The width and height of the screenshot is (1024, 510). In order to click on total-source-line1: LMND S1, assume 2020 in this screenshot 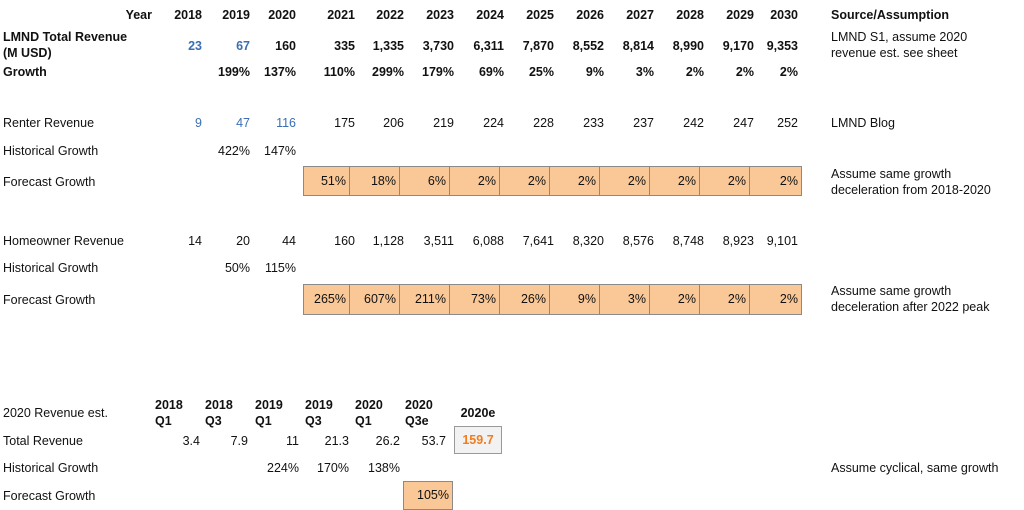, I will do `click(899, 37)`.